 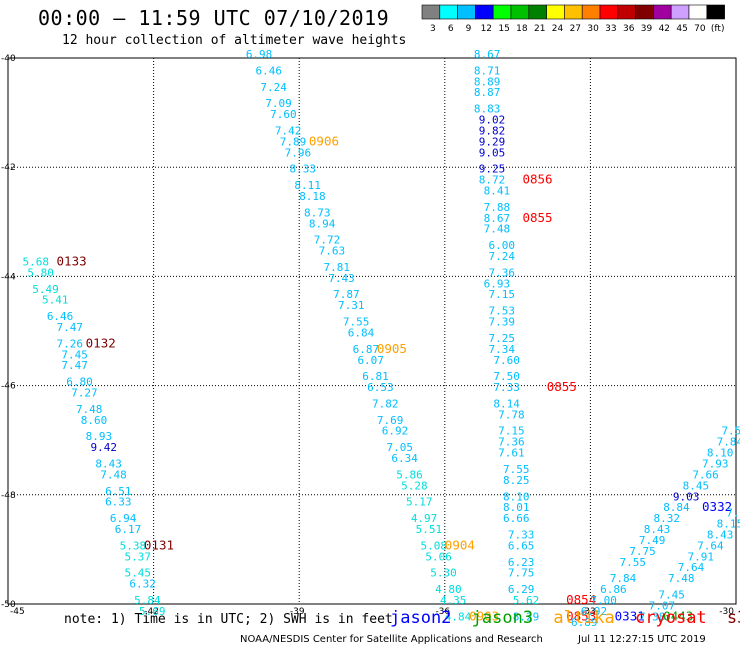 I want to click on footer-timestamp: Jul 11 12:27:15 UTC 2019, so click(x=642, y=639).